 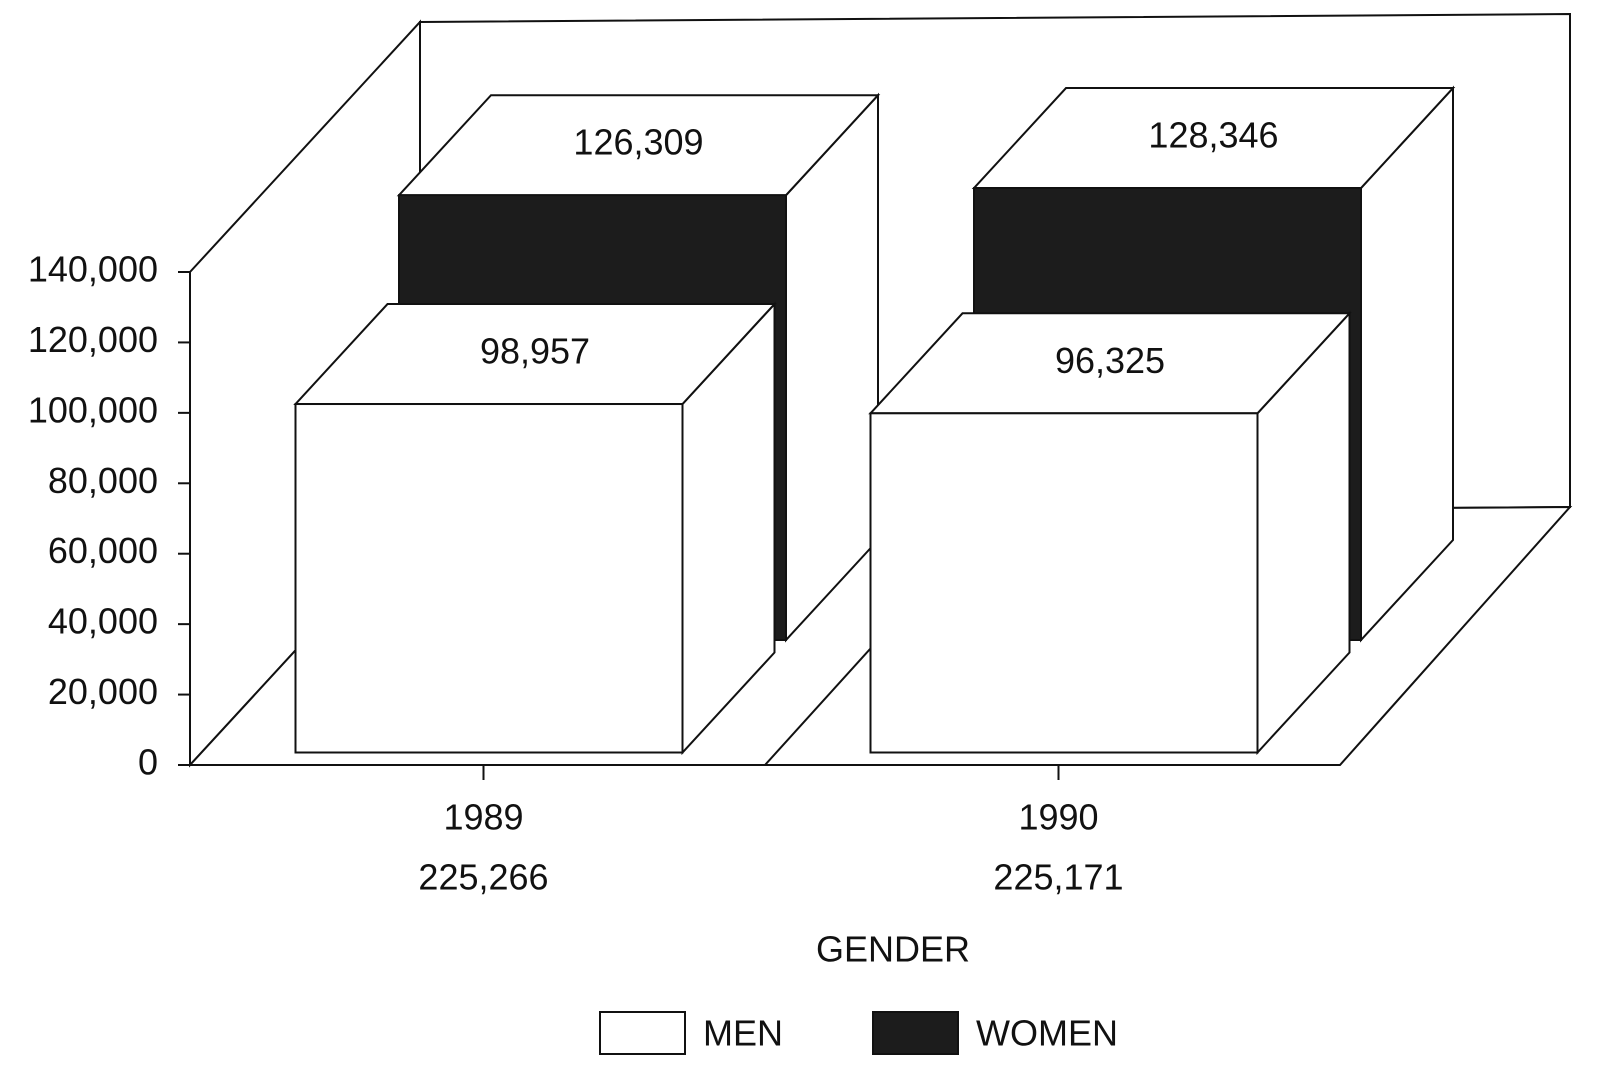 I want to click on y-tick-label: 120,000, so click(x=93, y=339).